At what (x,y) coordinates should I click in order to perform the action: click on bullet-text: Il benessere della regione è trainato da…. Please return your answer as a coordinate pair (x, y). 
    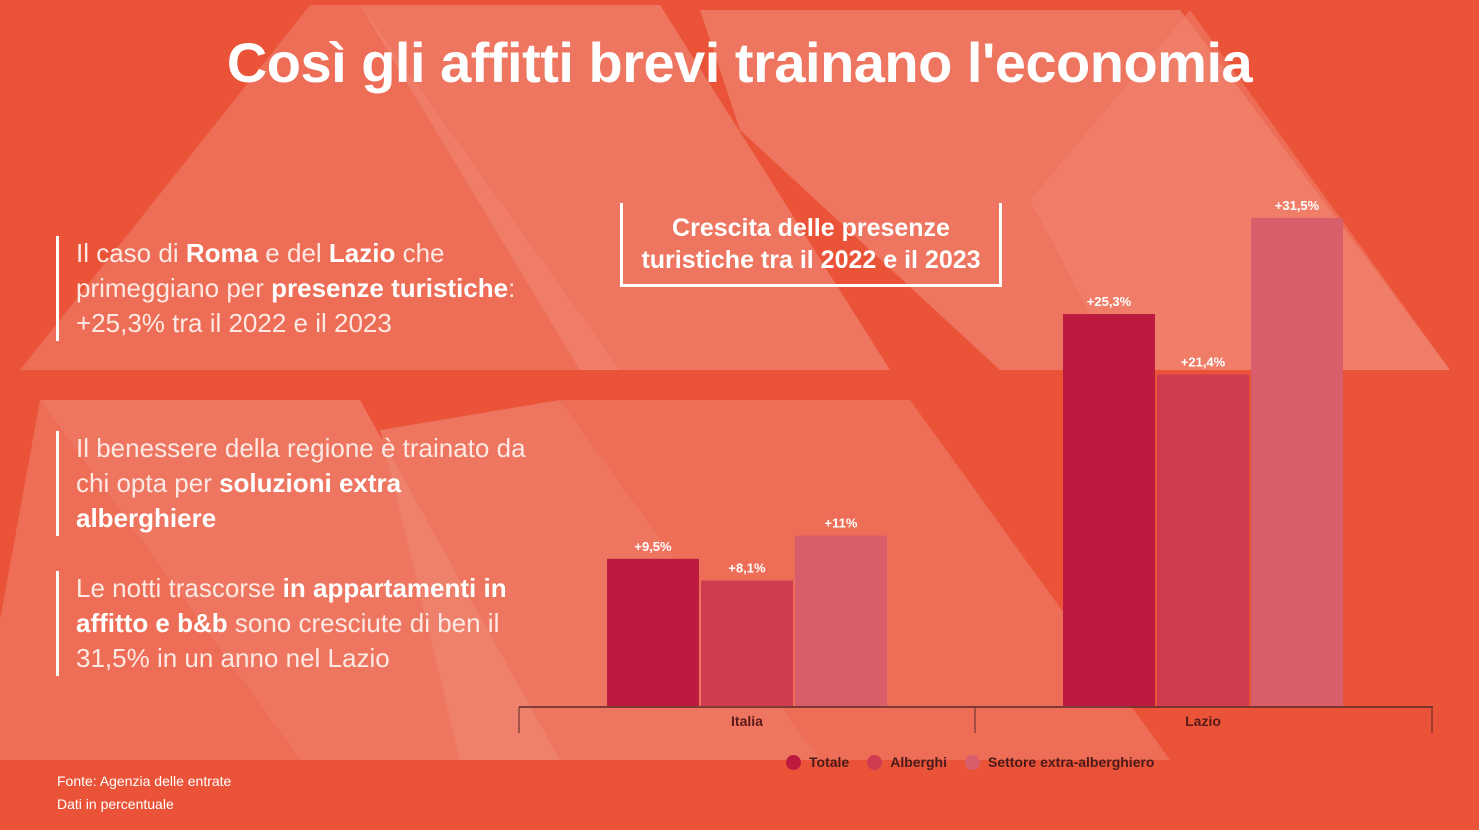
    Looking at the image, I should click on (301, 465).